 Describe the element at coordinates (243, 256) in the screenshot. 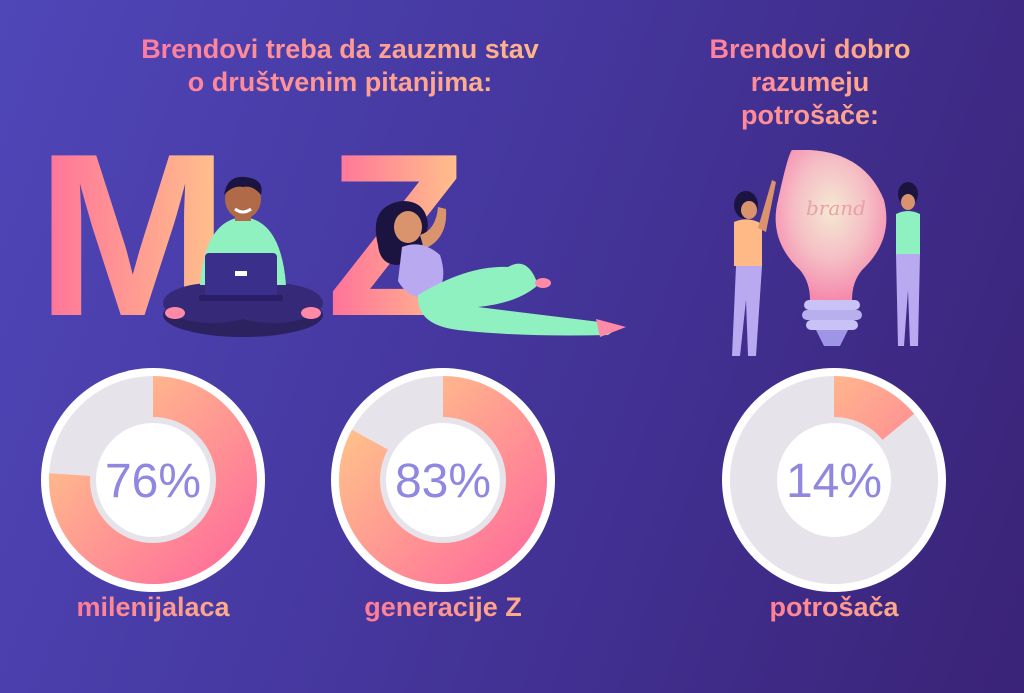

I see `man-with-laptop-illustration` at that location.